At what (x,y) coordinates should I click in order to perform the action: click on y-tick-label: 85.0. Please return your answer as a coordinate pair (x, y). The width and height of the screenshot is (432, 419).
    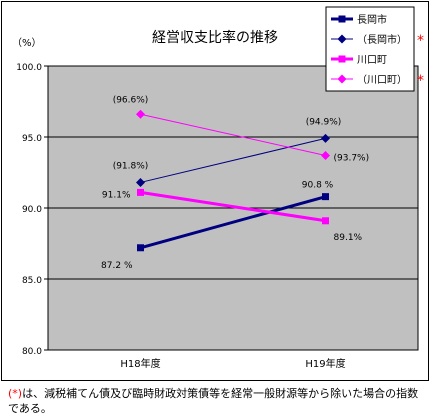
    Looking at the image, I should click on (32, 281).